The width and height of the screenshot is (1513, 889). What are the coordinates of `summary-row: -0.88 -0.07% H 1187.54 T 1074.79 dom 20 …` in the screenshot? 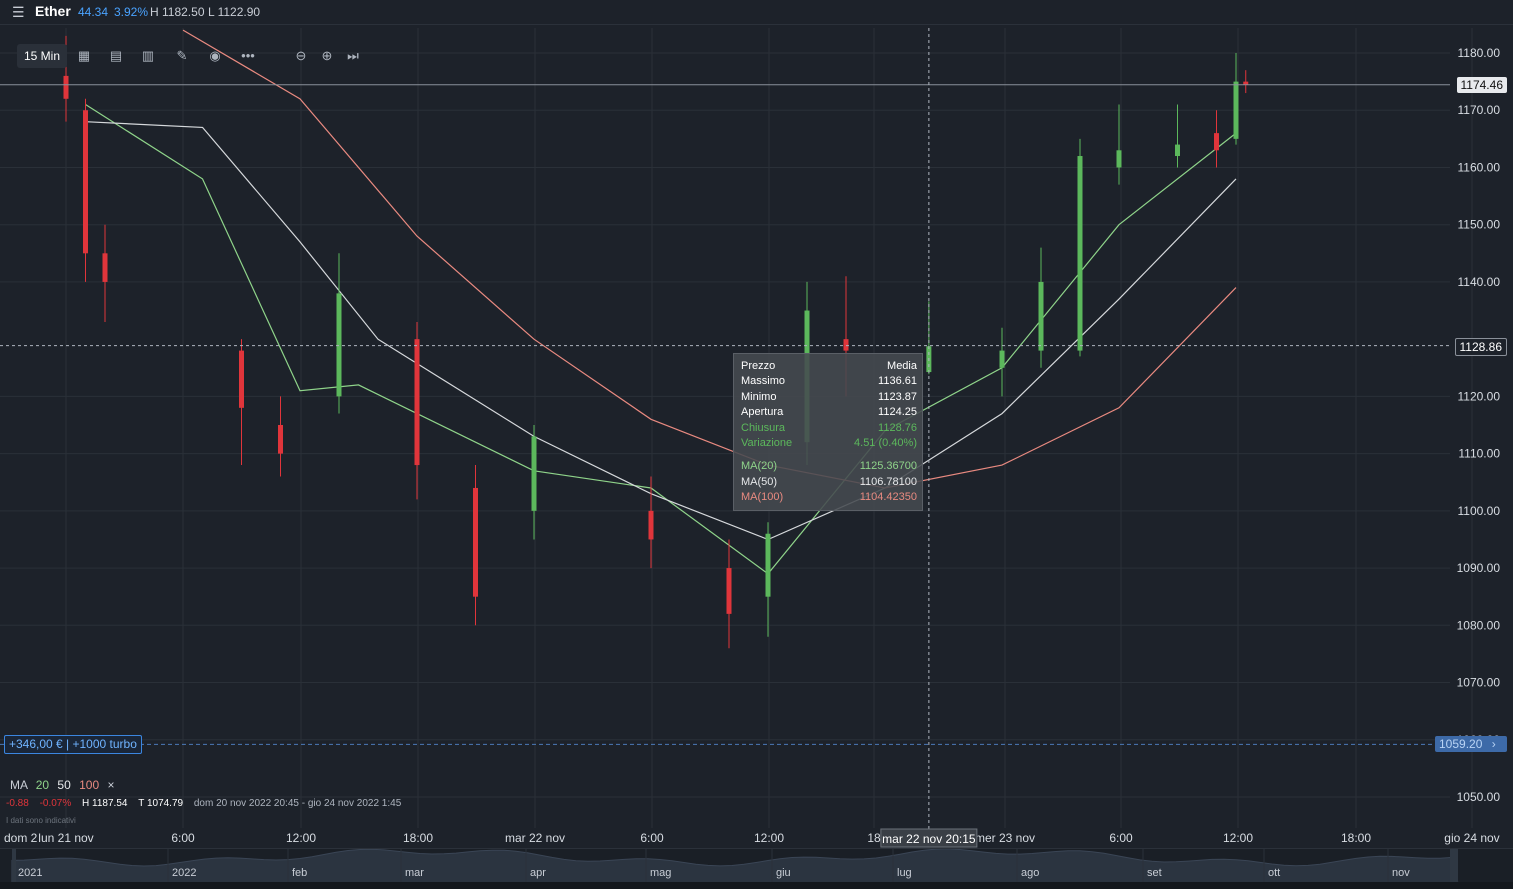 It's located at (203, 803).